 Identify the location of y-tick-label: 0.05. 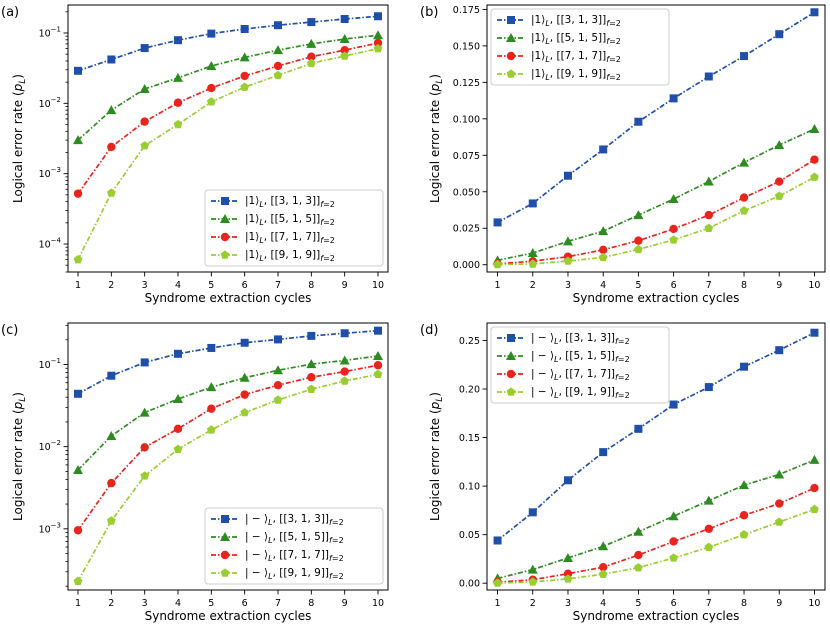
(469, 535).